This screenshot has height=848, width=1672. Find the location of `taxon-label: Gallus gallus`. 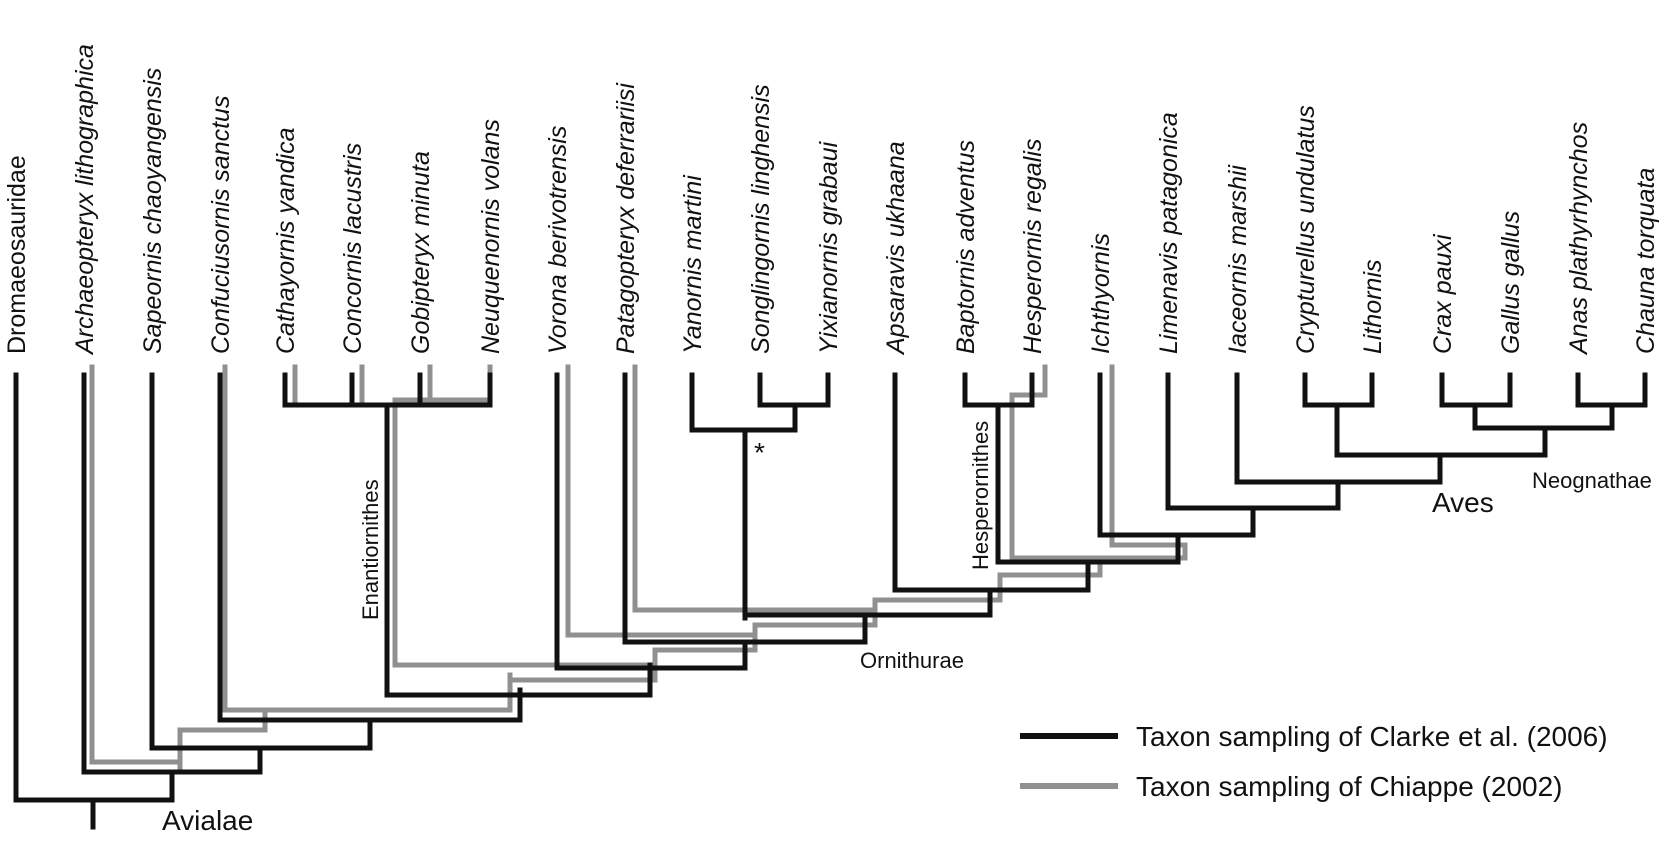

taxon-label: Gallus gallus is located at coordinates (1511, 282).